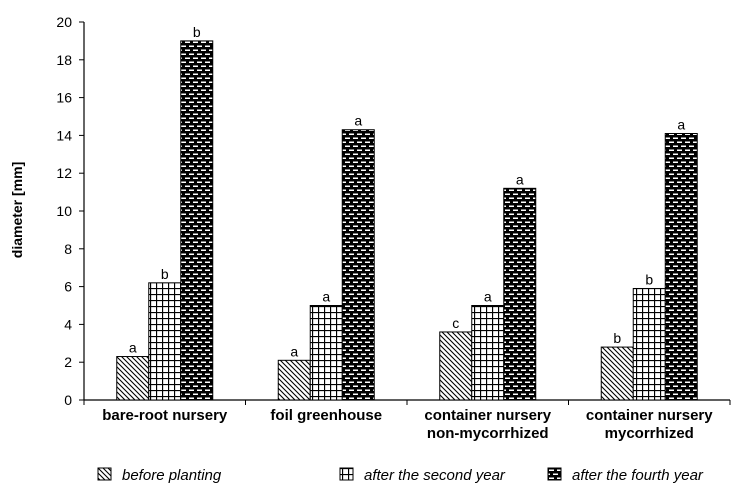 The width and height of the screenshot is (741, 491). Describe the element at coordinates (68, 400) in the screenshot. I see `y-tick-label: 0` at that location.